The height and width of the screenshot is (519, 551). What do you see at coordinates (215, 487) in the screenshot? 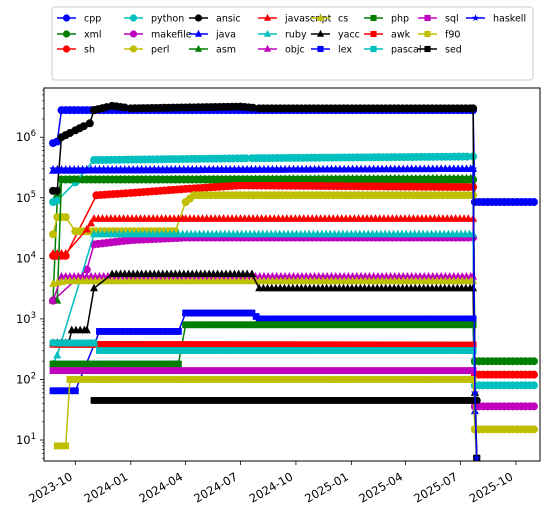
I see `x-tick-label: 2024-07` at bounding box center [215, 487].